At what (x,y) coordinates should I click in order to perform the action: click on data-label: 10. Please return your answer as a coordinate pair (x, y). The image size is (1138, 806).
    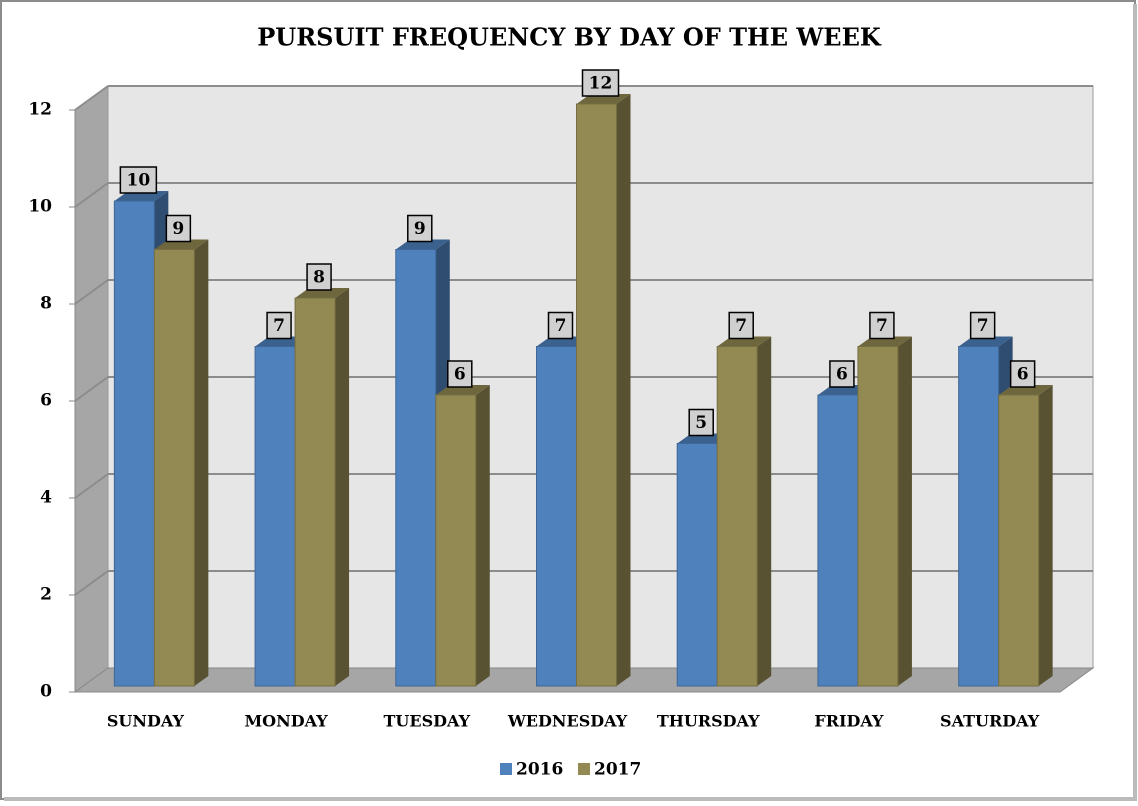
    Looking at the image, I should click on (139, 181).